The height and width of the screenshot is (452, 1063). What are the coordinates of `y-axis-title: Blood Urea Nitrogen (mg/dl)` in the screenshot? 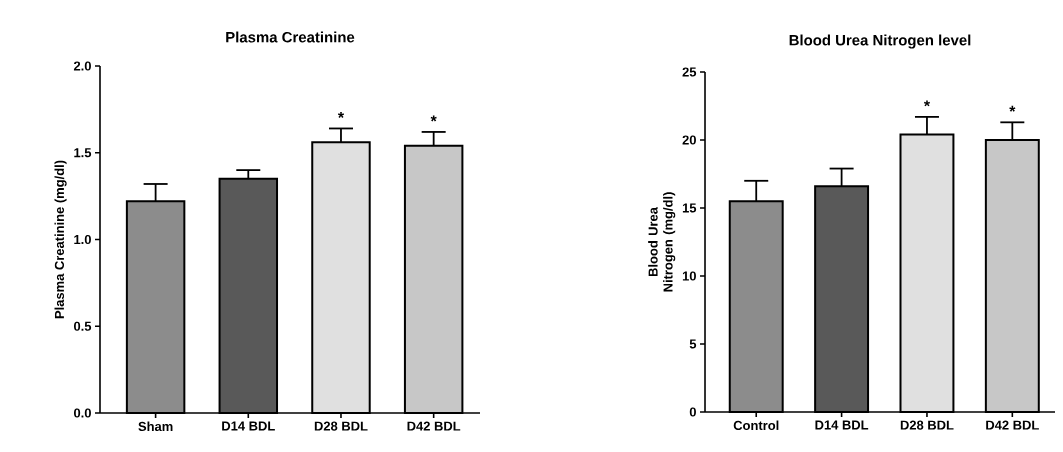 It's located at (662, 242).